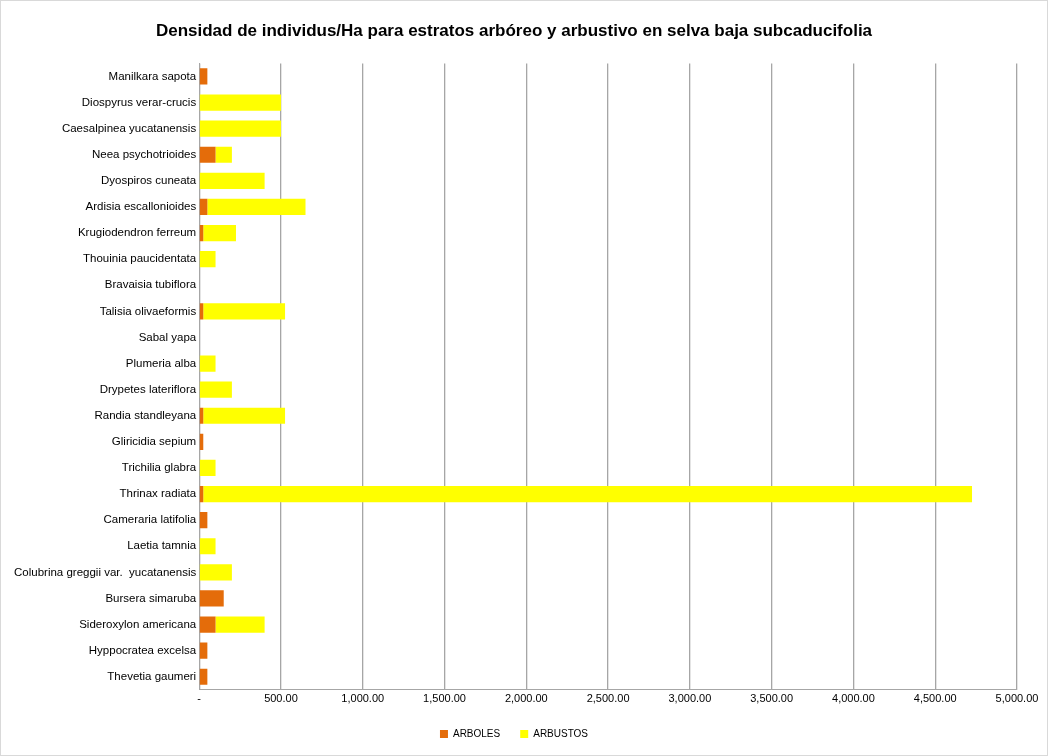  I want to click on y-tick-label: Talisia olivaeformis, so click(148, 310).